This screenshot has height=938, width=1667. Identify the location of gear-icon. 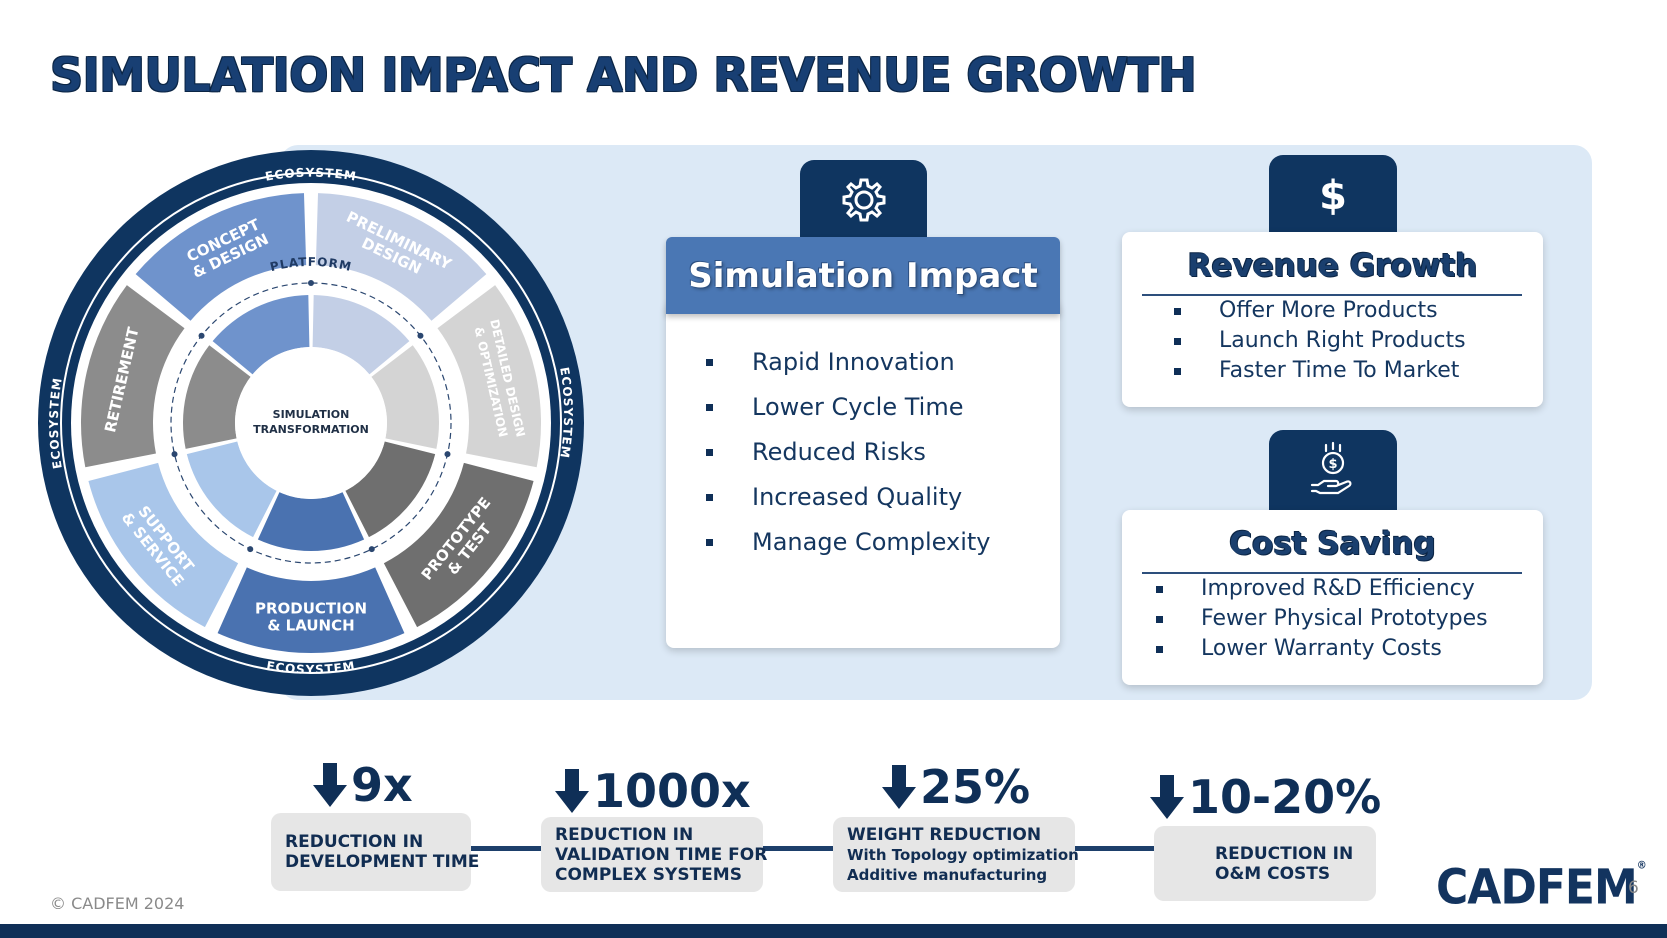
(863, 200).